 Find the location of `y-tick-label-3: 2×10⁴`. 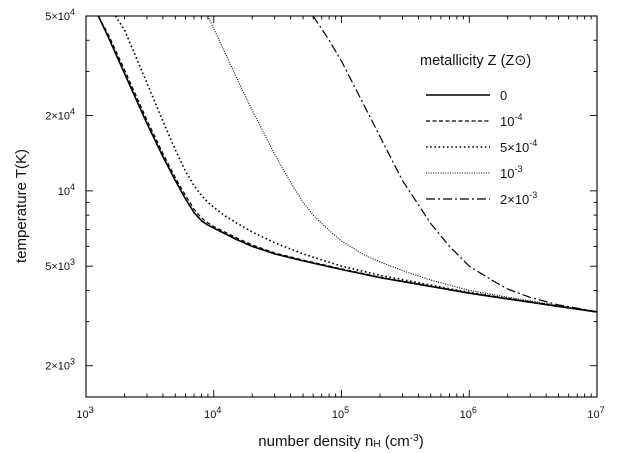

y-tick-label-3: 2×10⁴ is located at coordinates (60, 115).